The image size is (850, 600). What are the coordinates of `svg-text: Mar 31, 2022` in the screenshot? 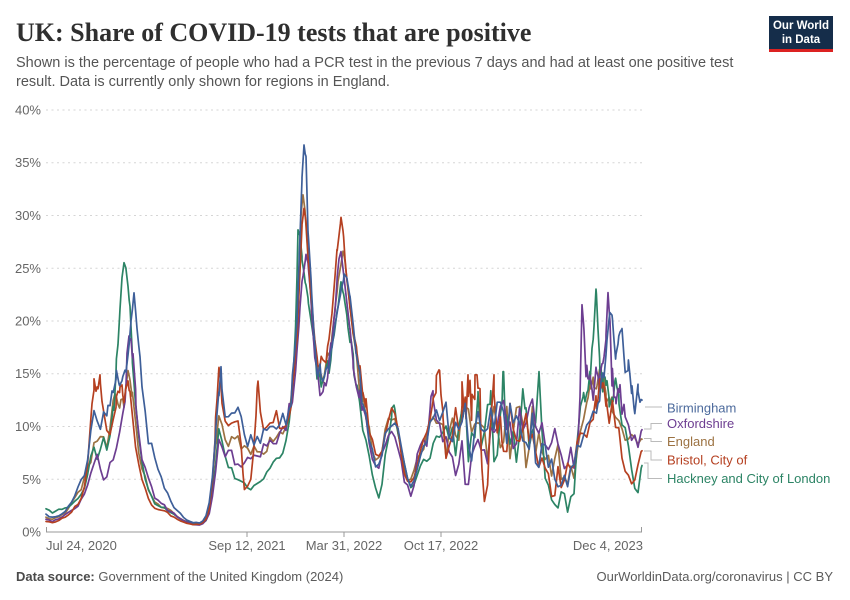 It's located at (344, 545).